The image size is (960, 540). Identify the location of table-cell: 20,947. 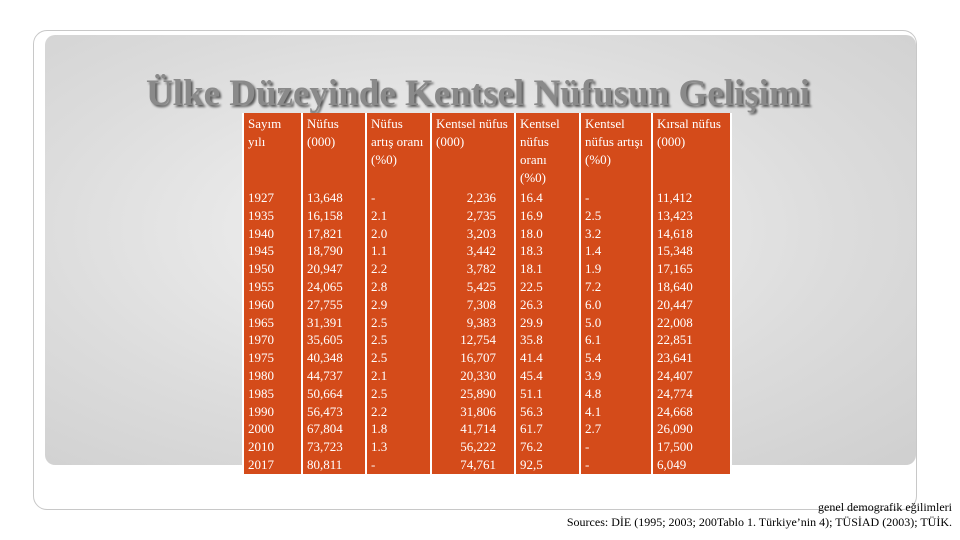
(334, 269).